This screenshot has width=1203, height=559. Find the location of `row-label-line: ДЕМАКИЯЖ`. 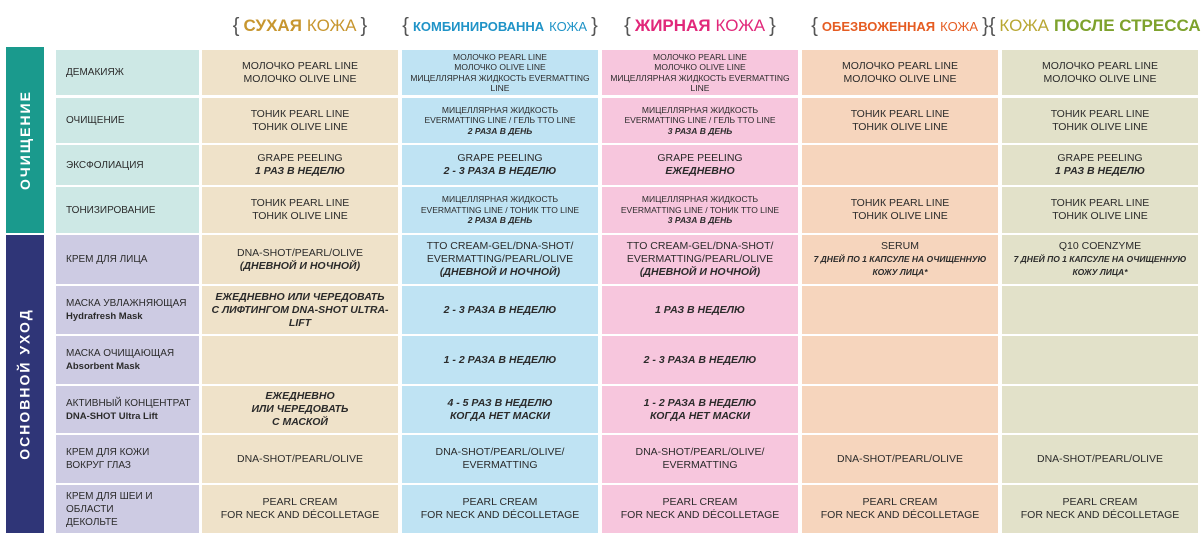

row-label-line: ДЕМАКИЯЖ is located at coordinates (95, 72).